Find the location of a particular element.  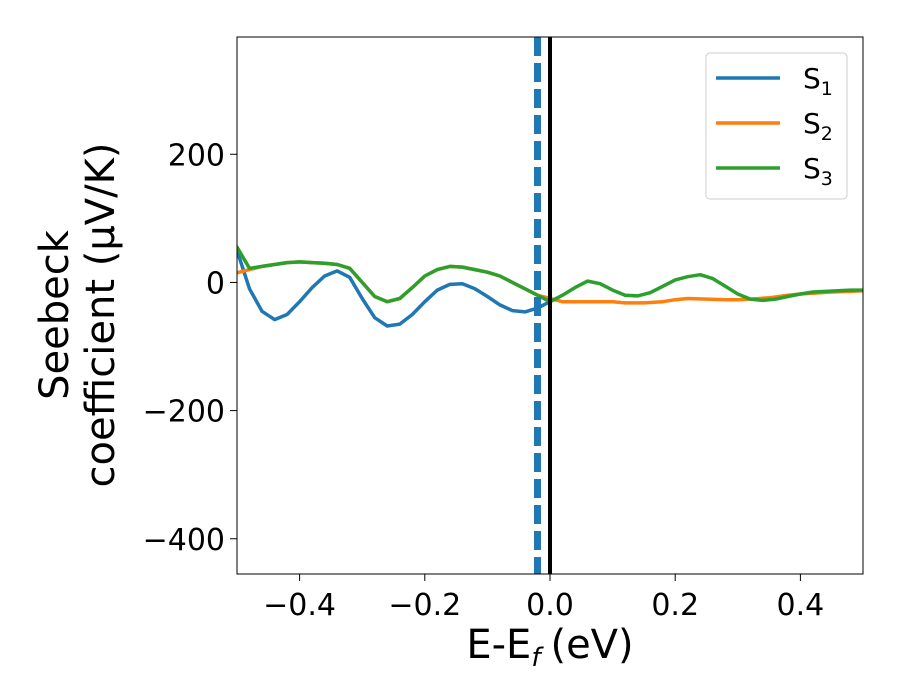

legend: S1 S2 S3 is located at coordinates (776, 126).